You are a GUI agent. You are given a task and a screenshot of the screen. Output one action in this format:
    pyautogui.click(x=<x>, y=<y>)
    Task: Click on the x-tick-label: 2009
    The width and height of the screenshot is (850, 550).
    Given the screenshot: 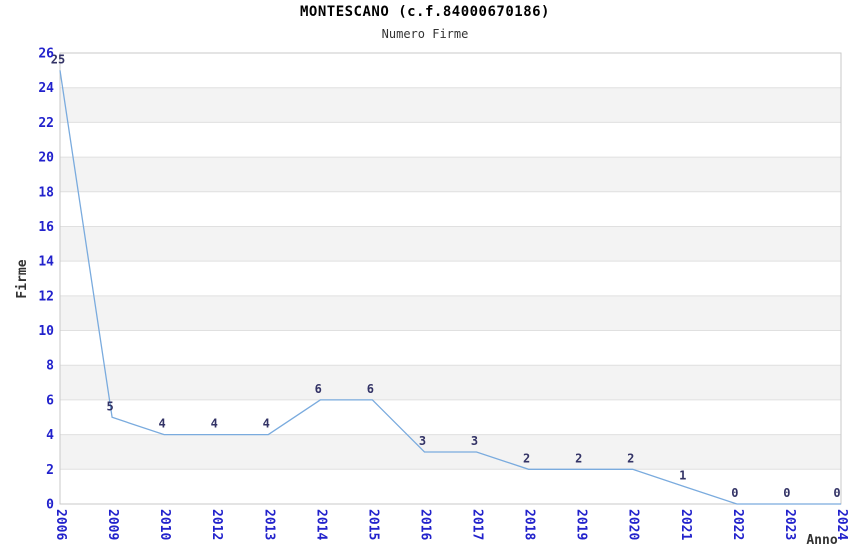 What is the action you would take?
    pyautogui.click(x=112, y=524)
    